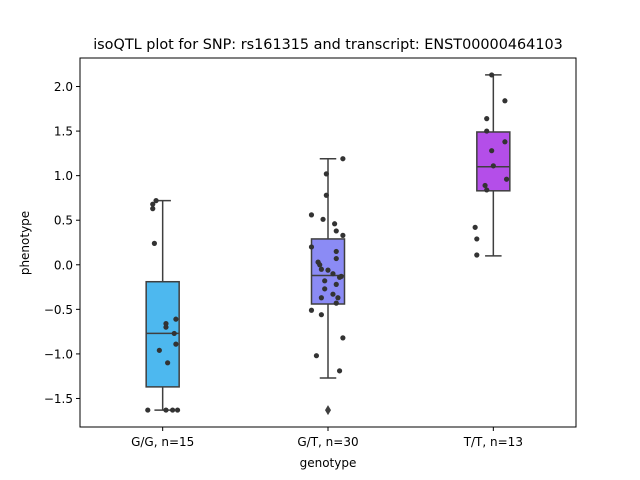  What do you see at coordinates (328, 410) in the screenshot?
I see `outlier-marker` at bounding box center [328, 410].